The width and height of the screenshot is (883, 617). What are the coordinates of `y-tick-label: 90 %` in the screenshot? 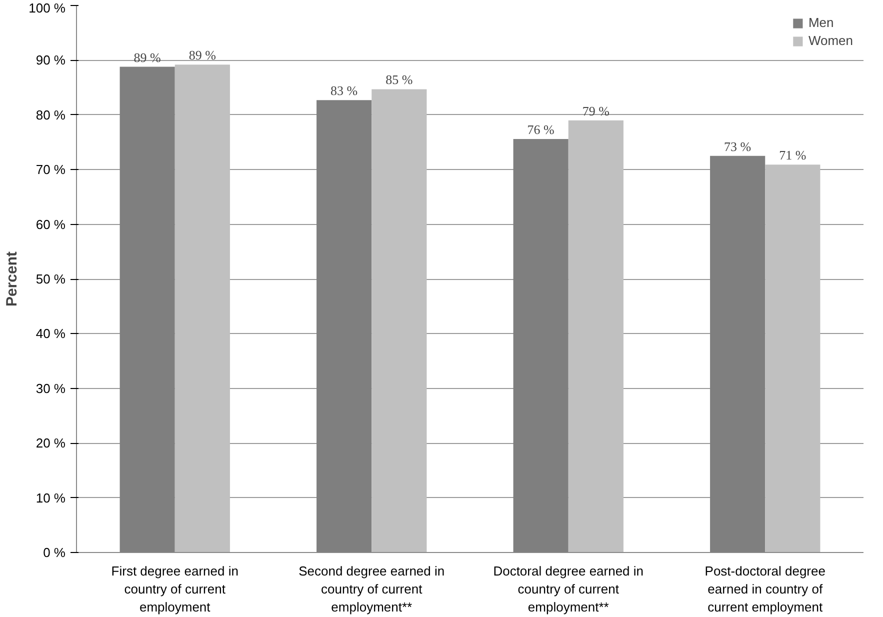 It's located at (51, 60).